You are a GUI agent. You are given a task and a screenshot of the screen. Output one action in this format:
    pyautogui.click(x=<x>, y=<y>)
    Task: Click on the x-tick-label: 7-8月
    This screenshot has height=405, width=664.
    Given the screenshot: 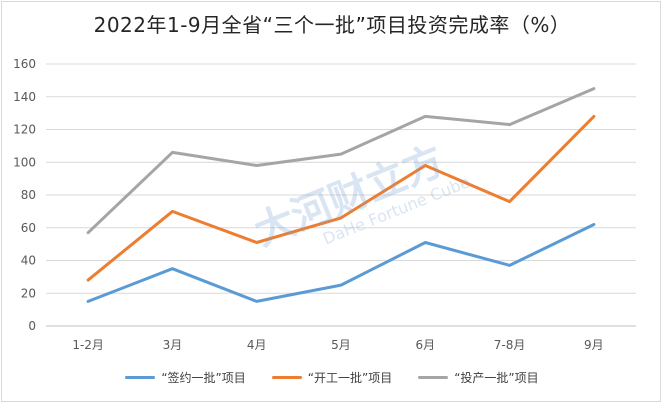 What is the action you would take?
    pyautogui.click(x=510, y=345)
    